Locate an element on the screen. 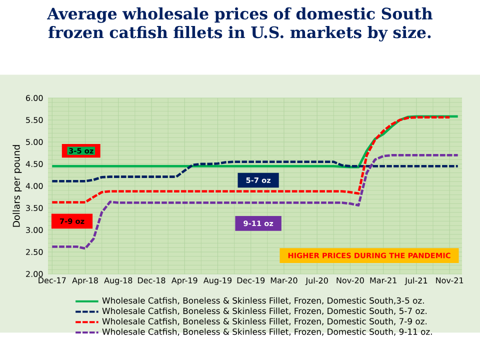 Image resolution: width=480 pixels, height=338 pixels. x-tick-label: Jul-20 is located at coordinates (316, 281).